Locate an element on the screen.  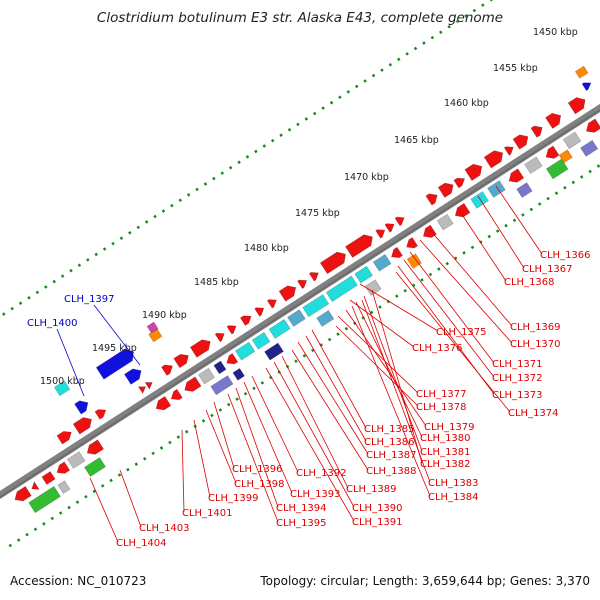
gene-label-clh-1388: CLH_1388 is located at coordinates (391, 471).